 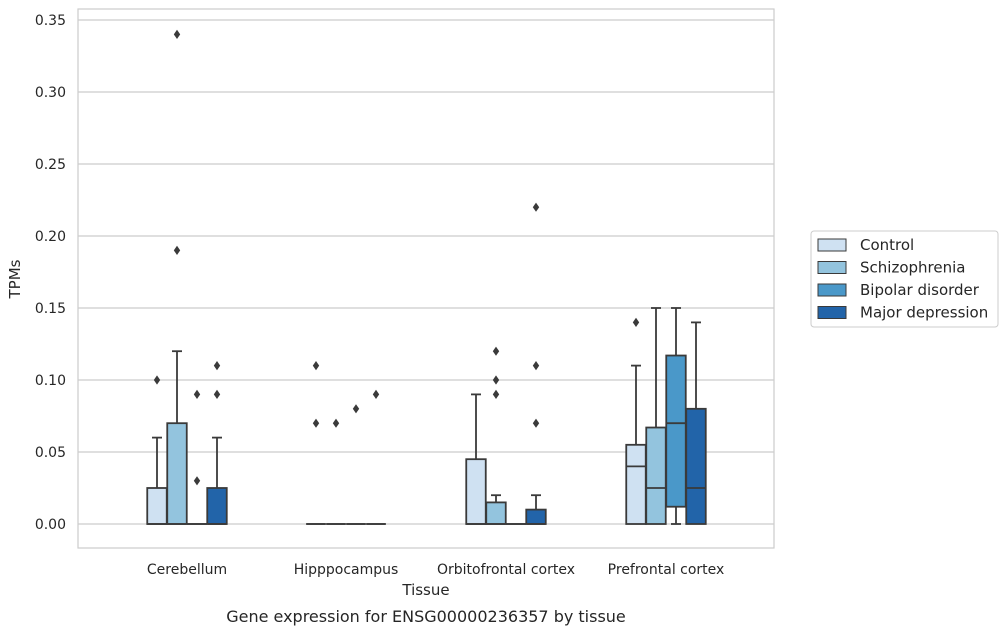 What do you see at coordinates (50, 165) in the screenshot?
I see `y-tick-label: 0.25` at bounding box center [50, 165].